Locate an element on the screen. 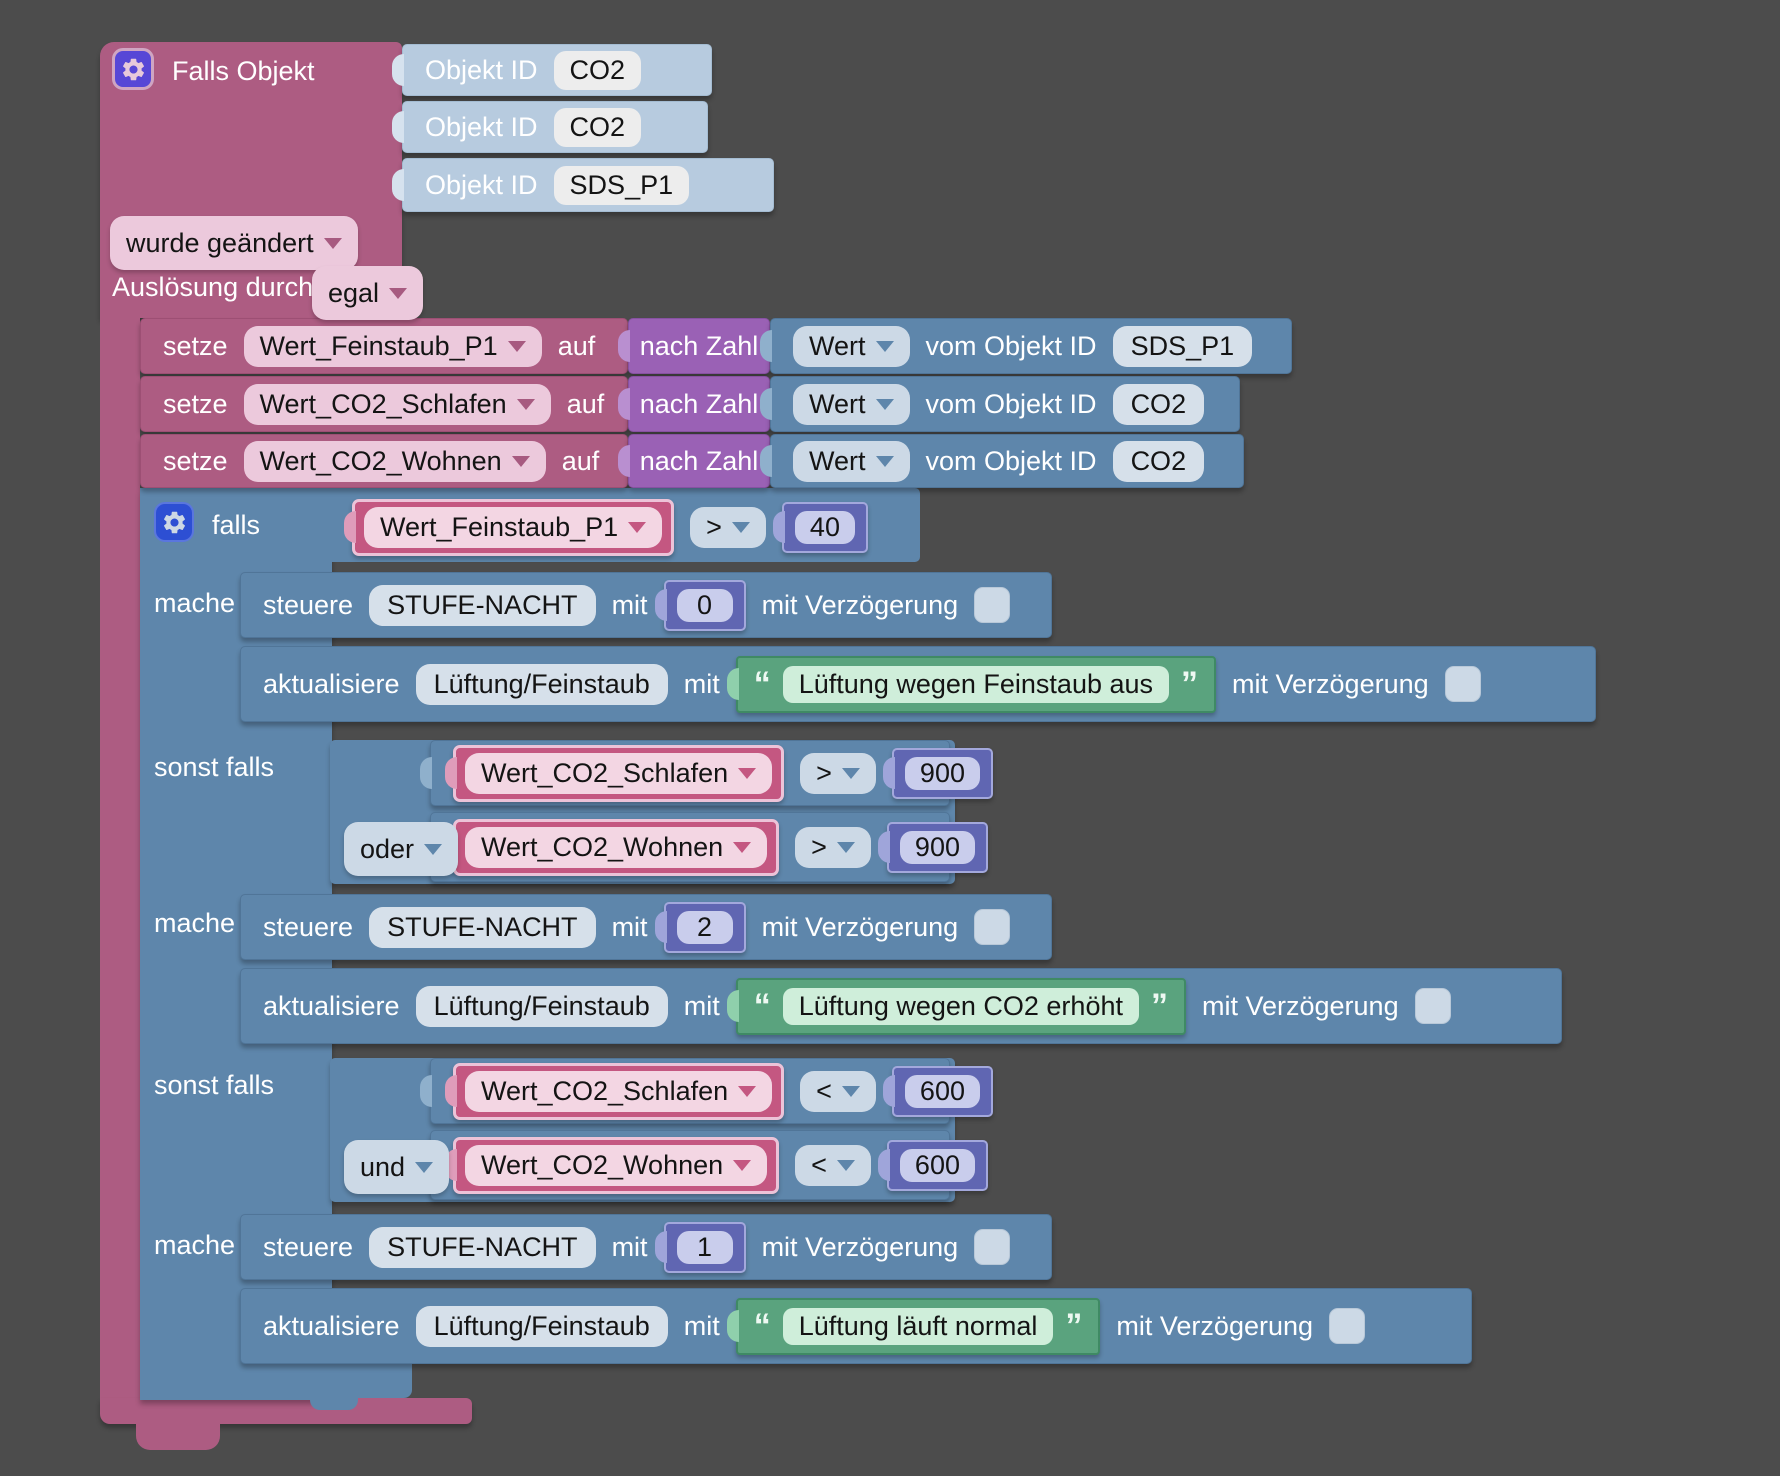 This screenshot has height=1476, width=1780. trigger-label: Auslösung durch is located at coordinates (213, 287).